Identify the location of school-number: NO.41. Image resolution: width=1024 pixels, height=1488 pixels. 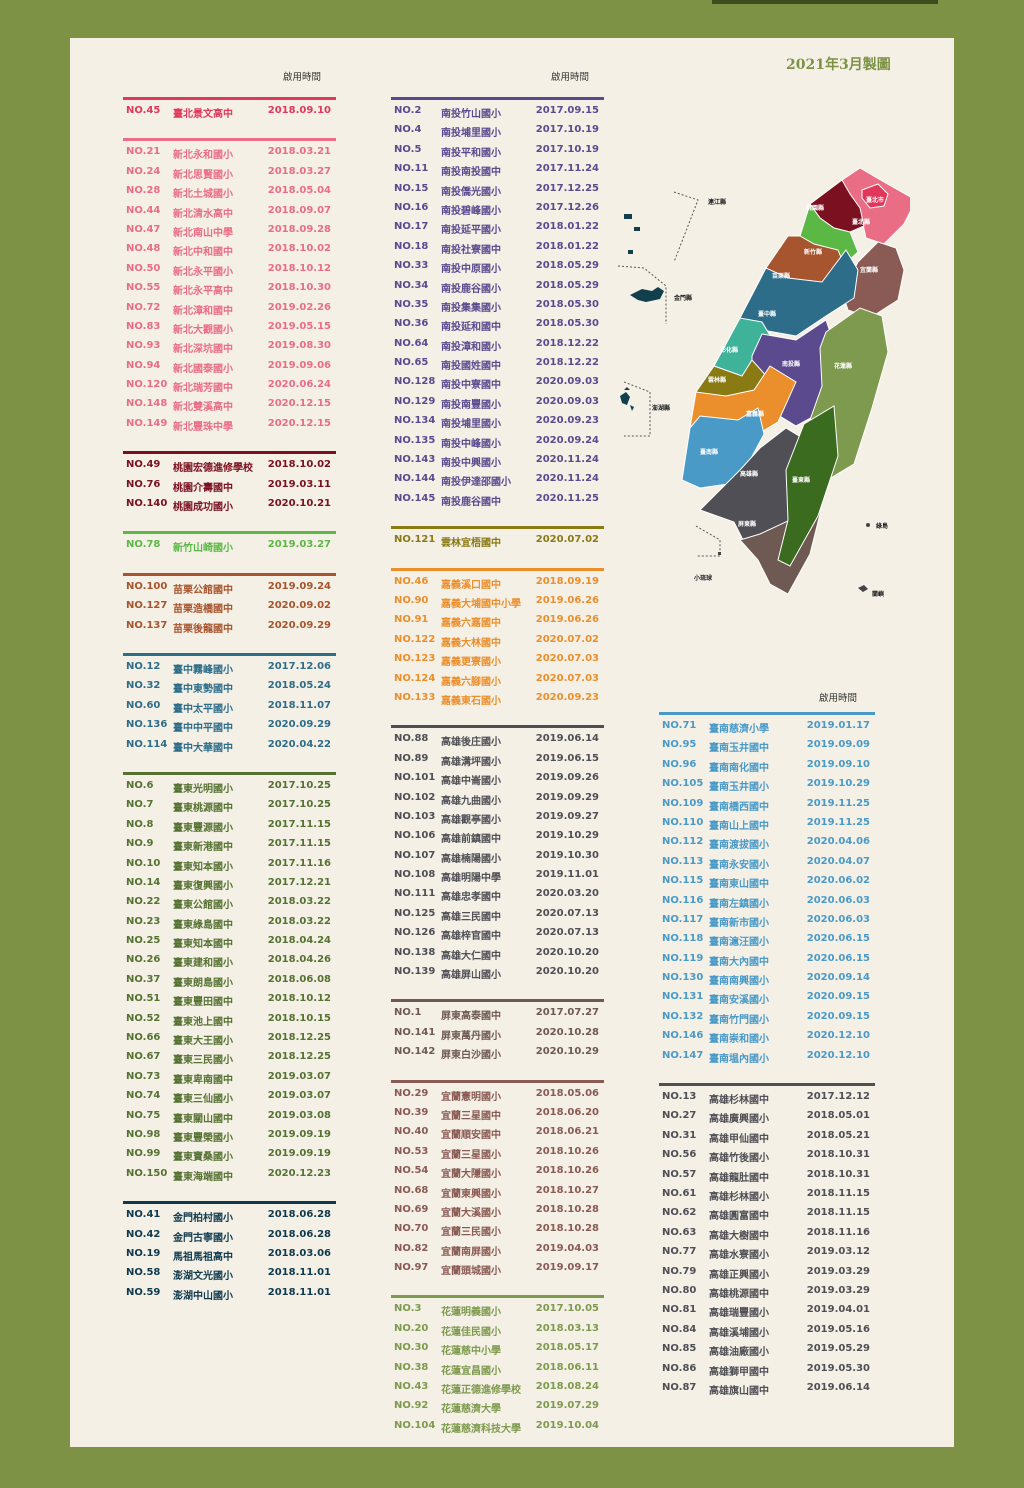
(143, 1215).